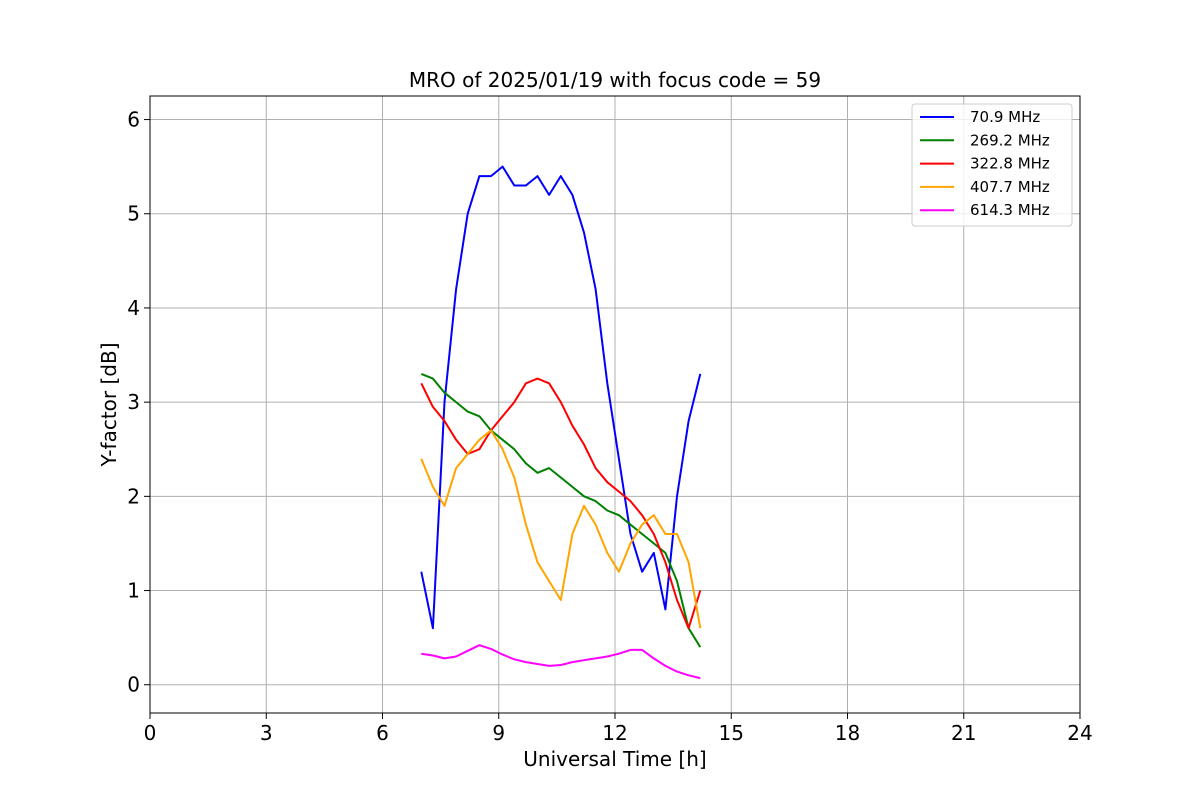  Describe the element at coordinates (847, 733) in the screenshot. I see `x-tick-label: 18` at that location.